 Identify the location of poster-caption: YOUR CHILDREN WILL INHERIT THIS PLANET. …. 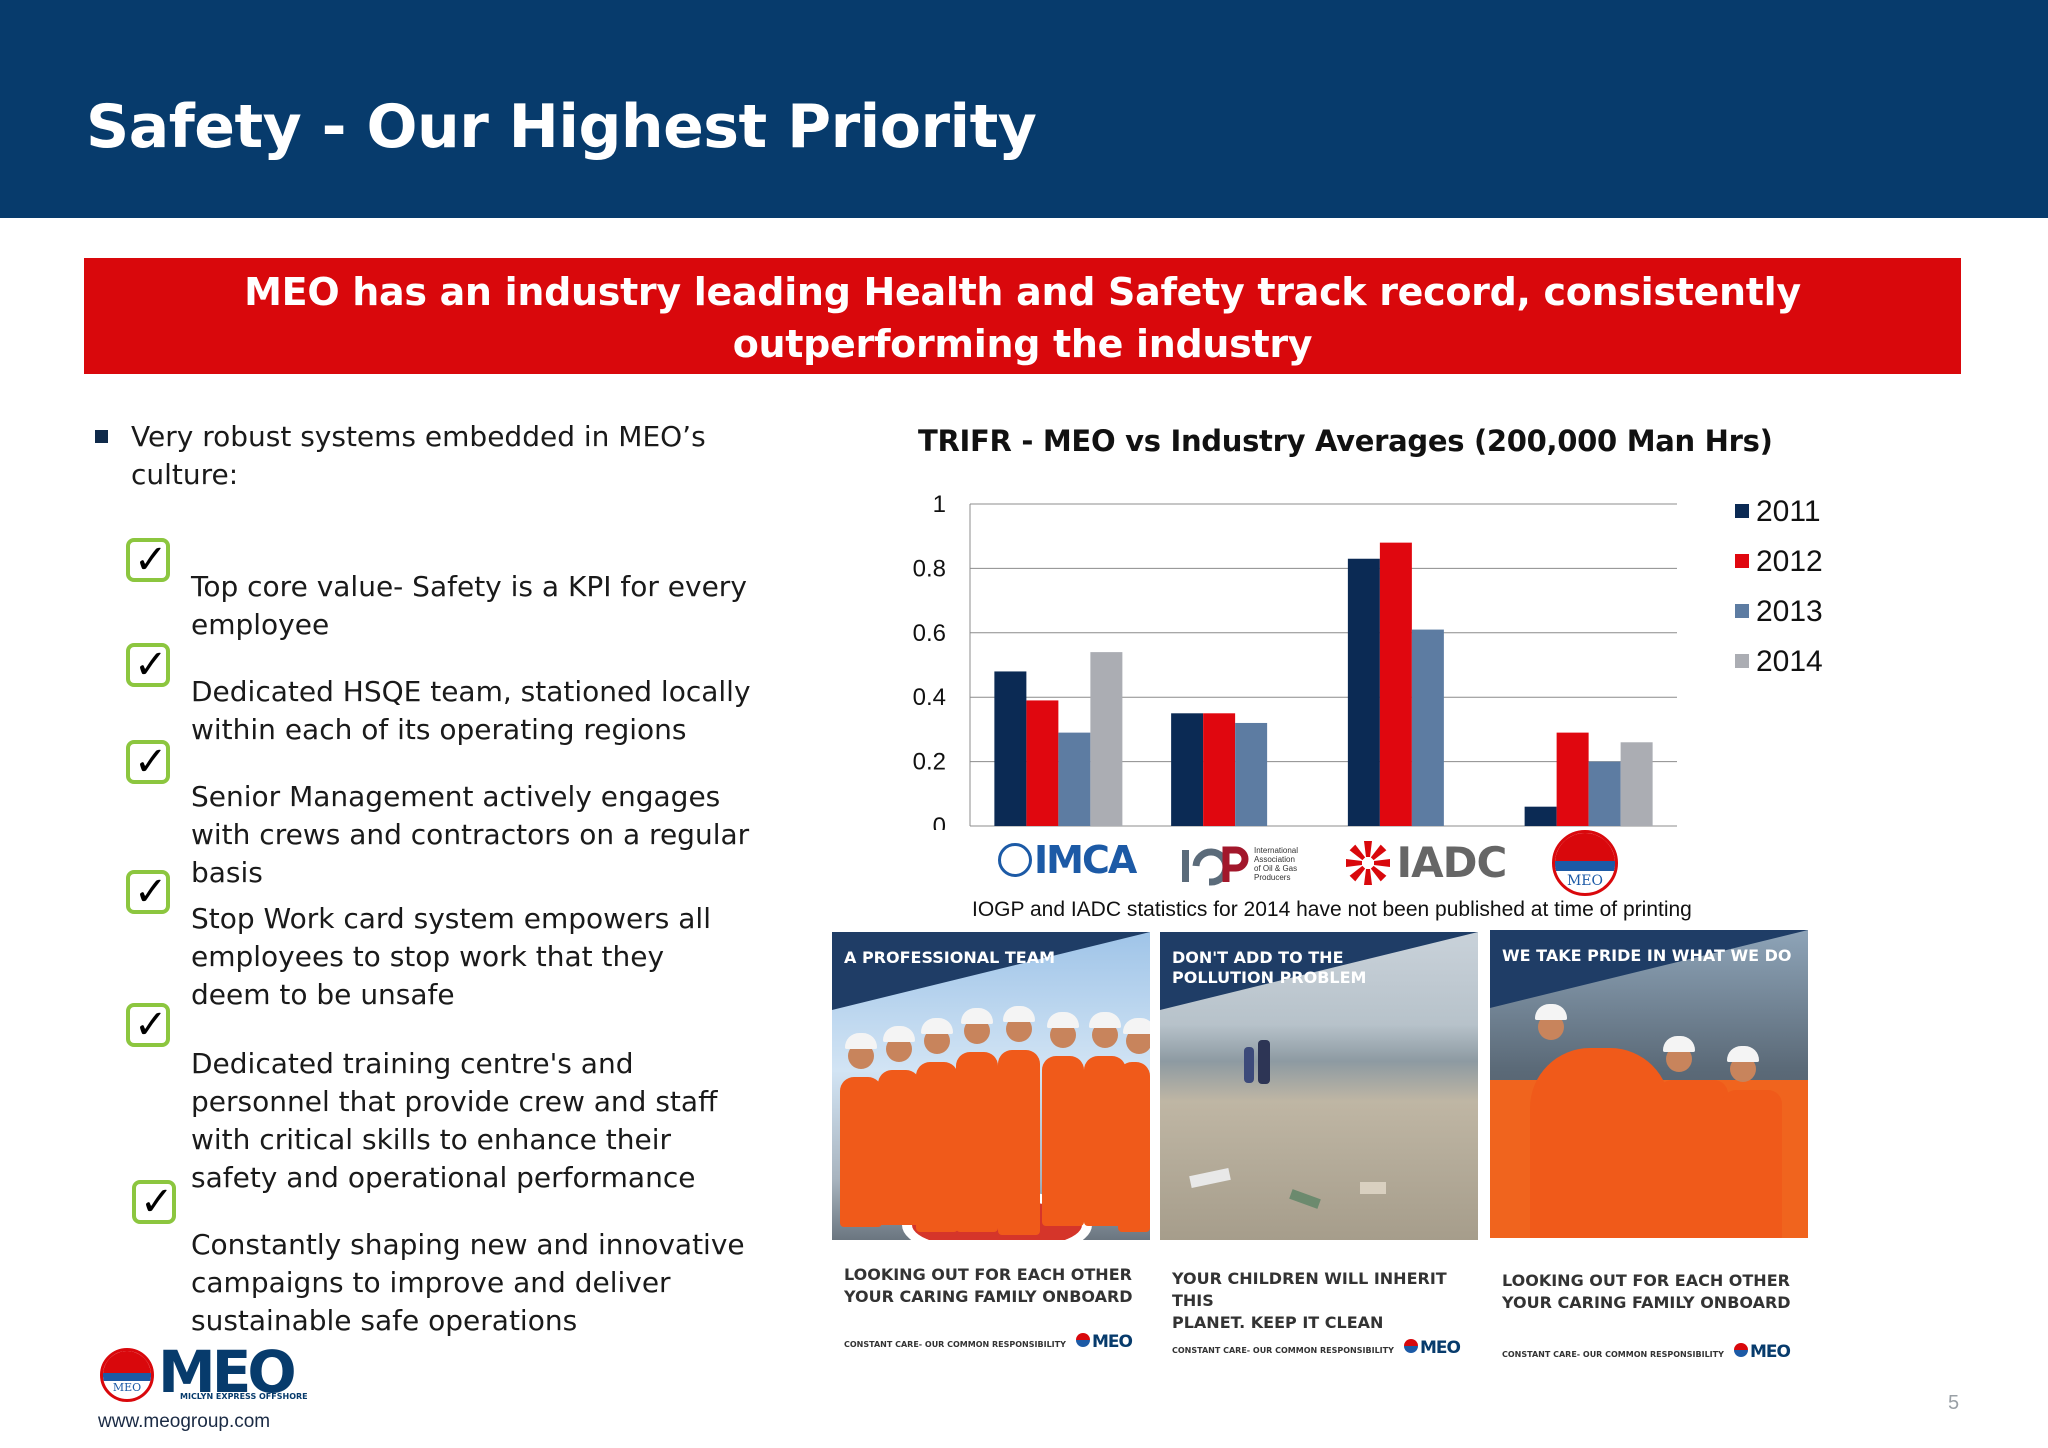
(1309, 1300).